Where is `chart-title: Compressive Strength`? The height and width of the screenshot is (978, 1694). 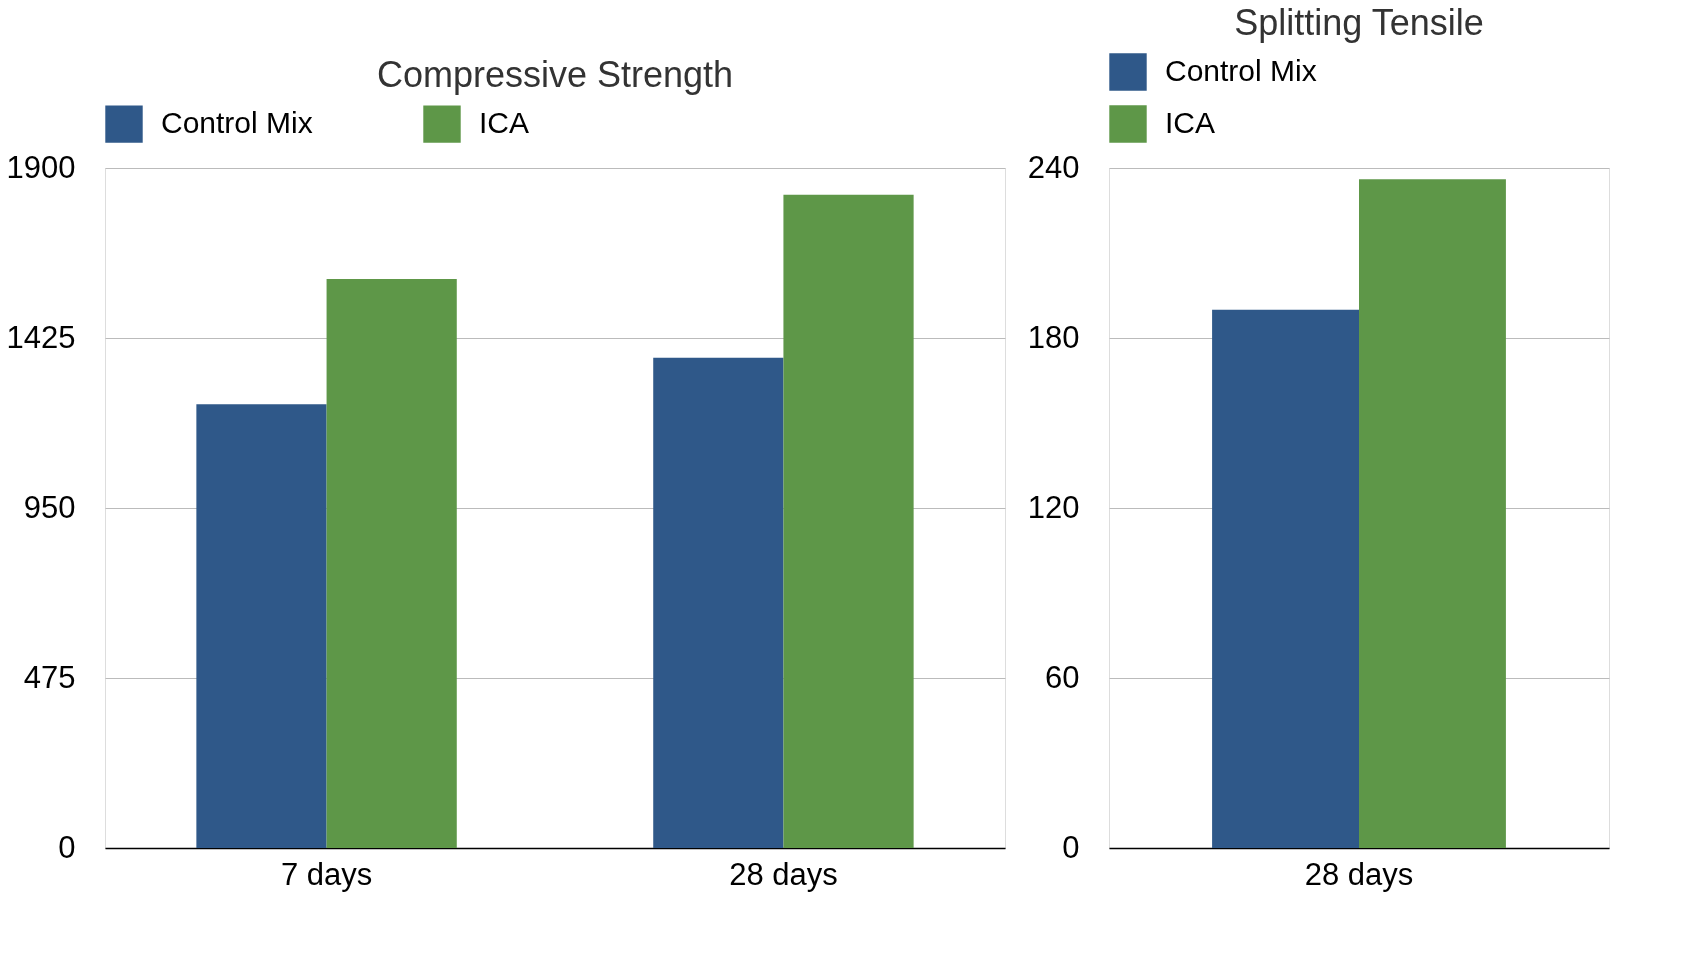
chart-title: Compressive Strength is located at coordinates (555, 74).